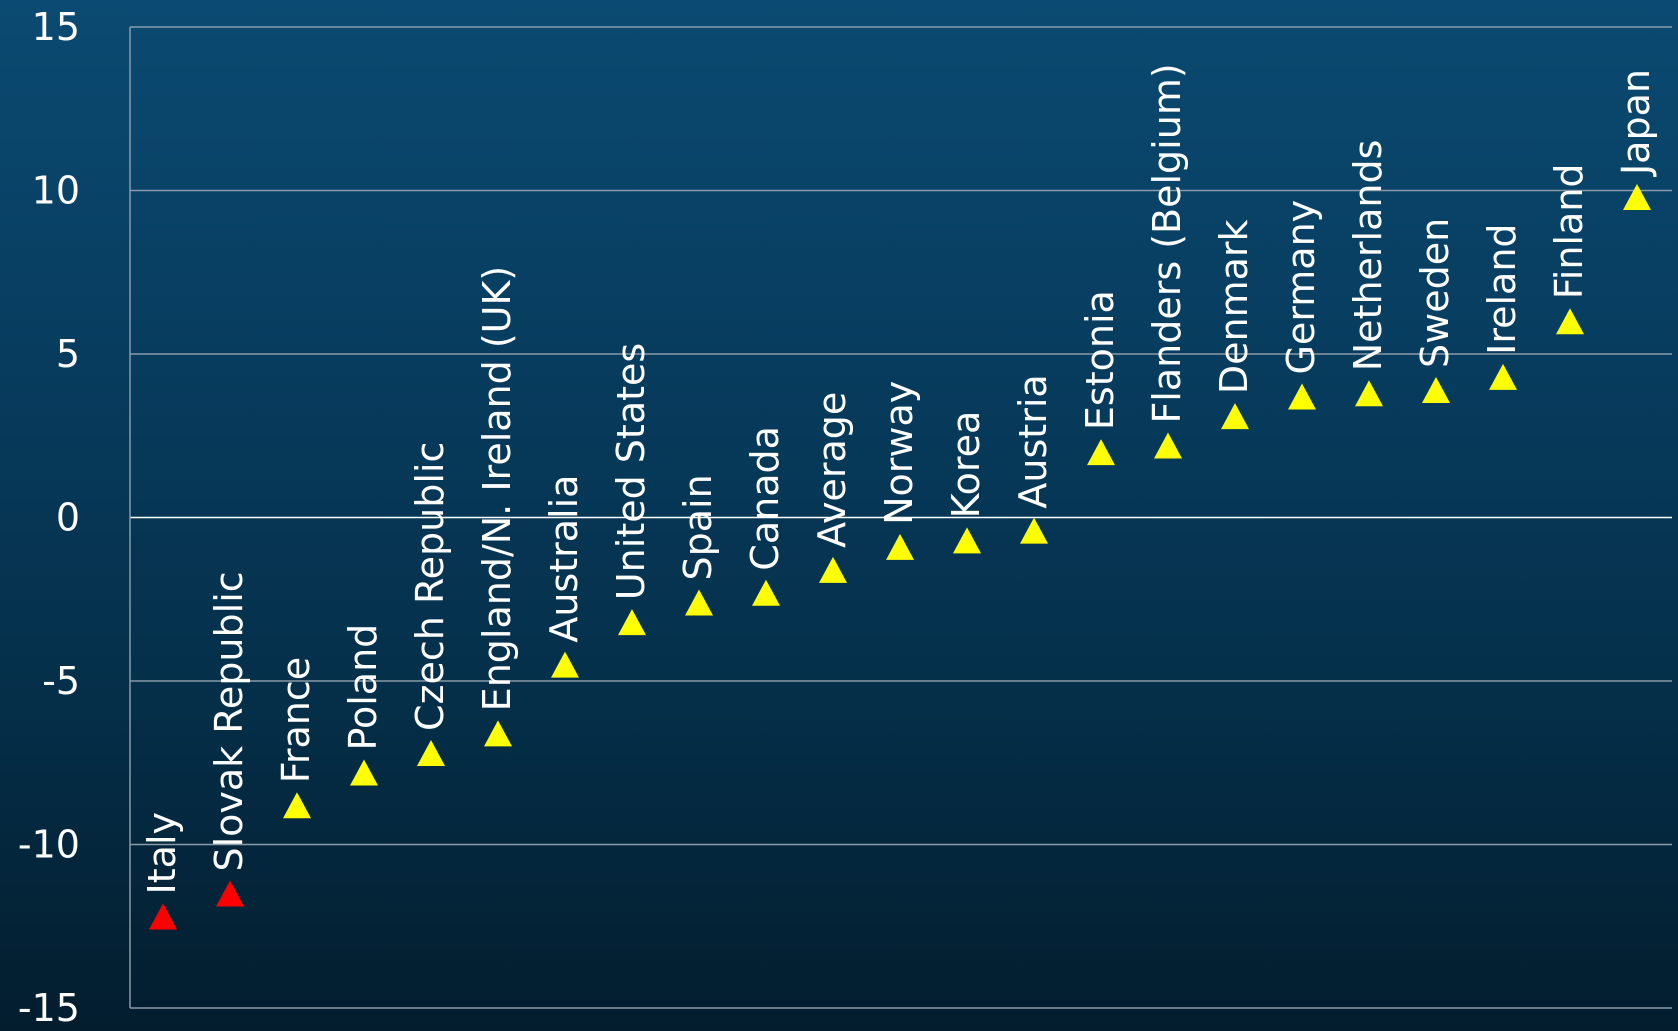 The width and height of the screenshot is (1678, 1031). I want to click on point-label: England/N. Ireland (UK), so click(497, 489).